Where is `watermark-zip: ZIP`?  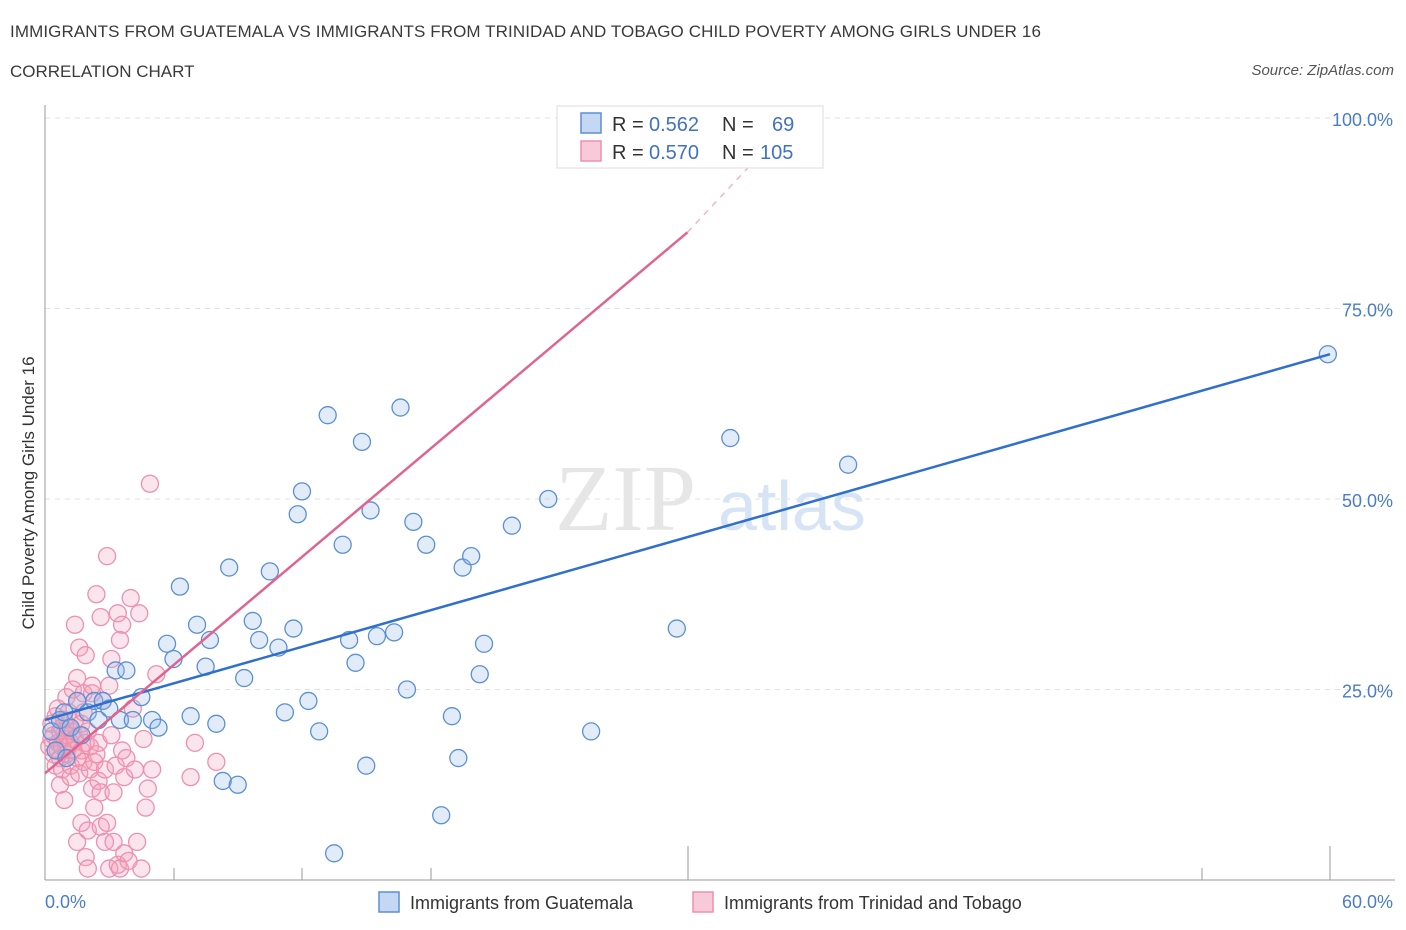
watermark-zip: ZIP is located at coordinates (625, 499).